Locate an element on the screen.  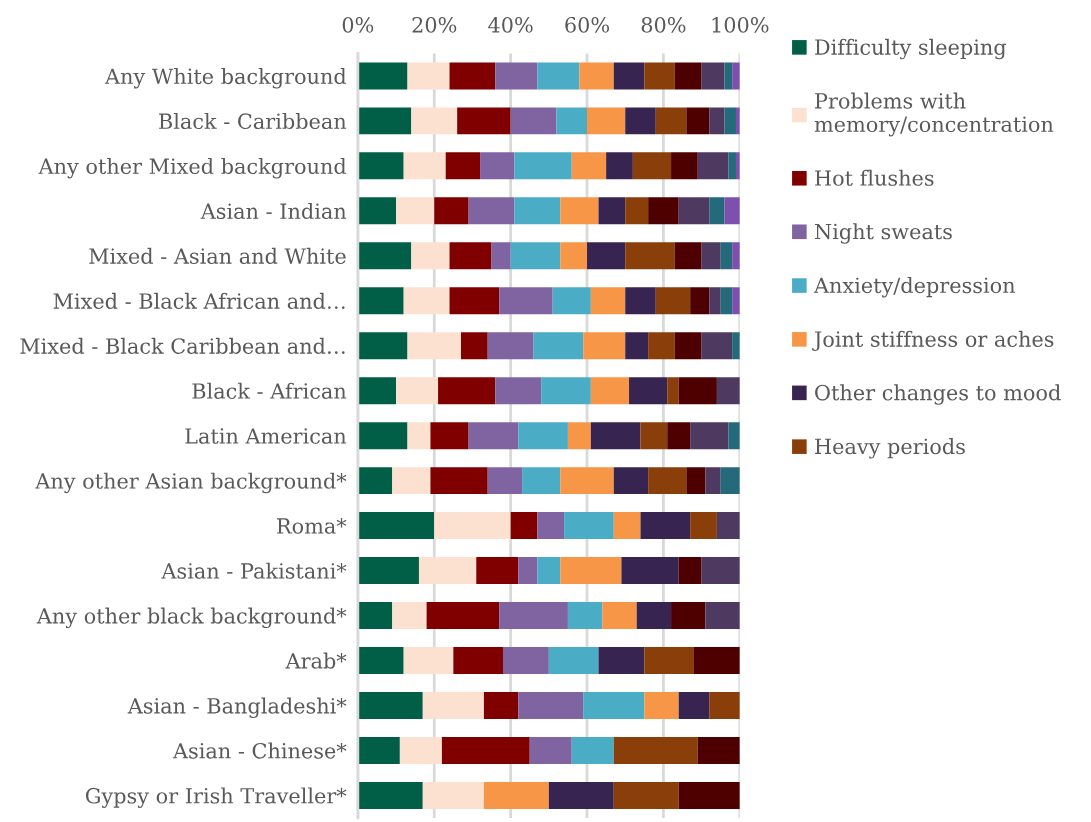
x-tick-label: 80% is located at coordinates (663, 24).